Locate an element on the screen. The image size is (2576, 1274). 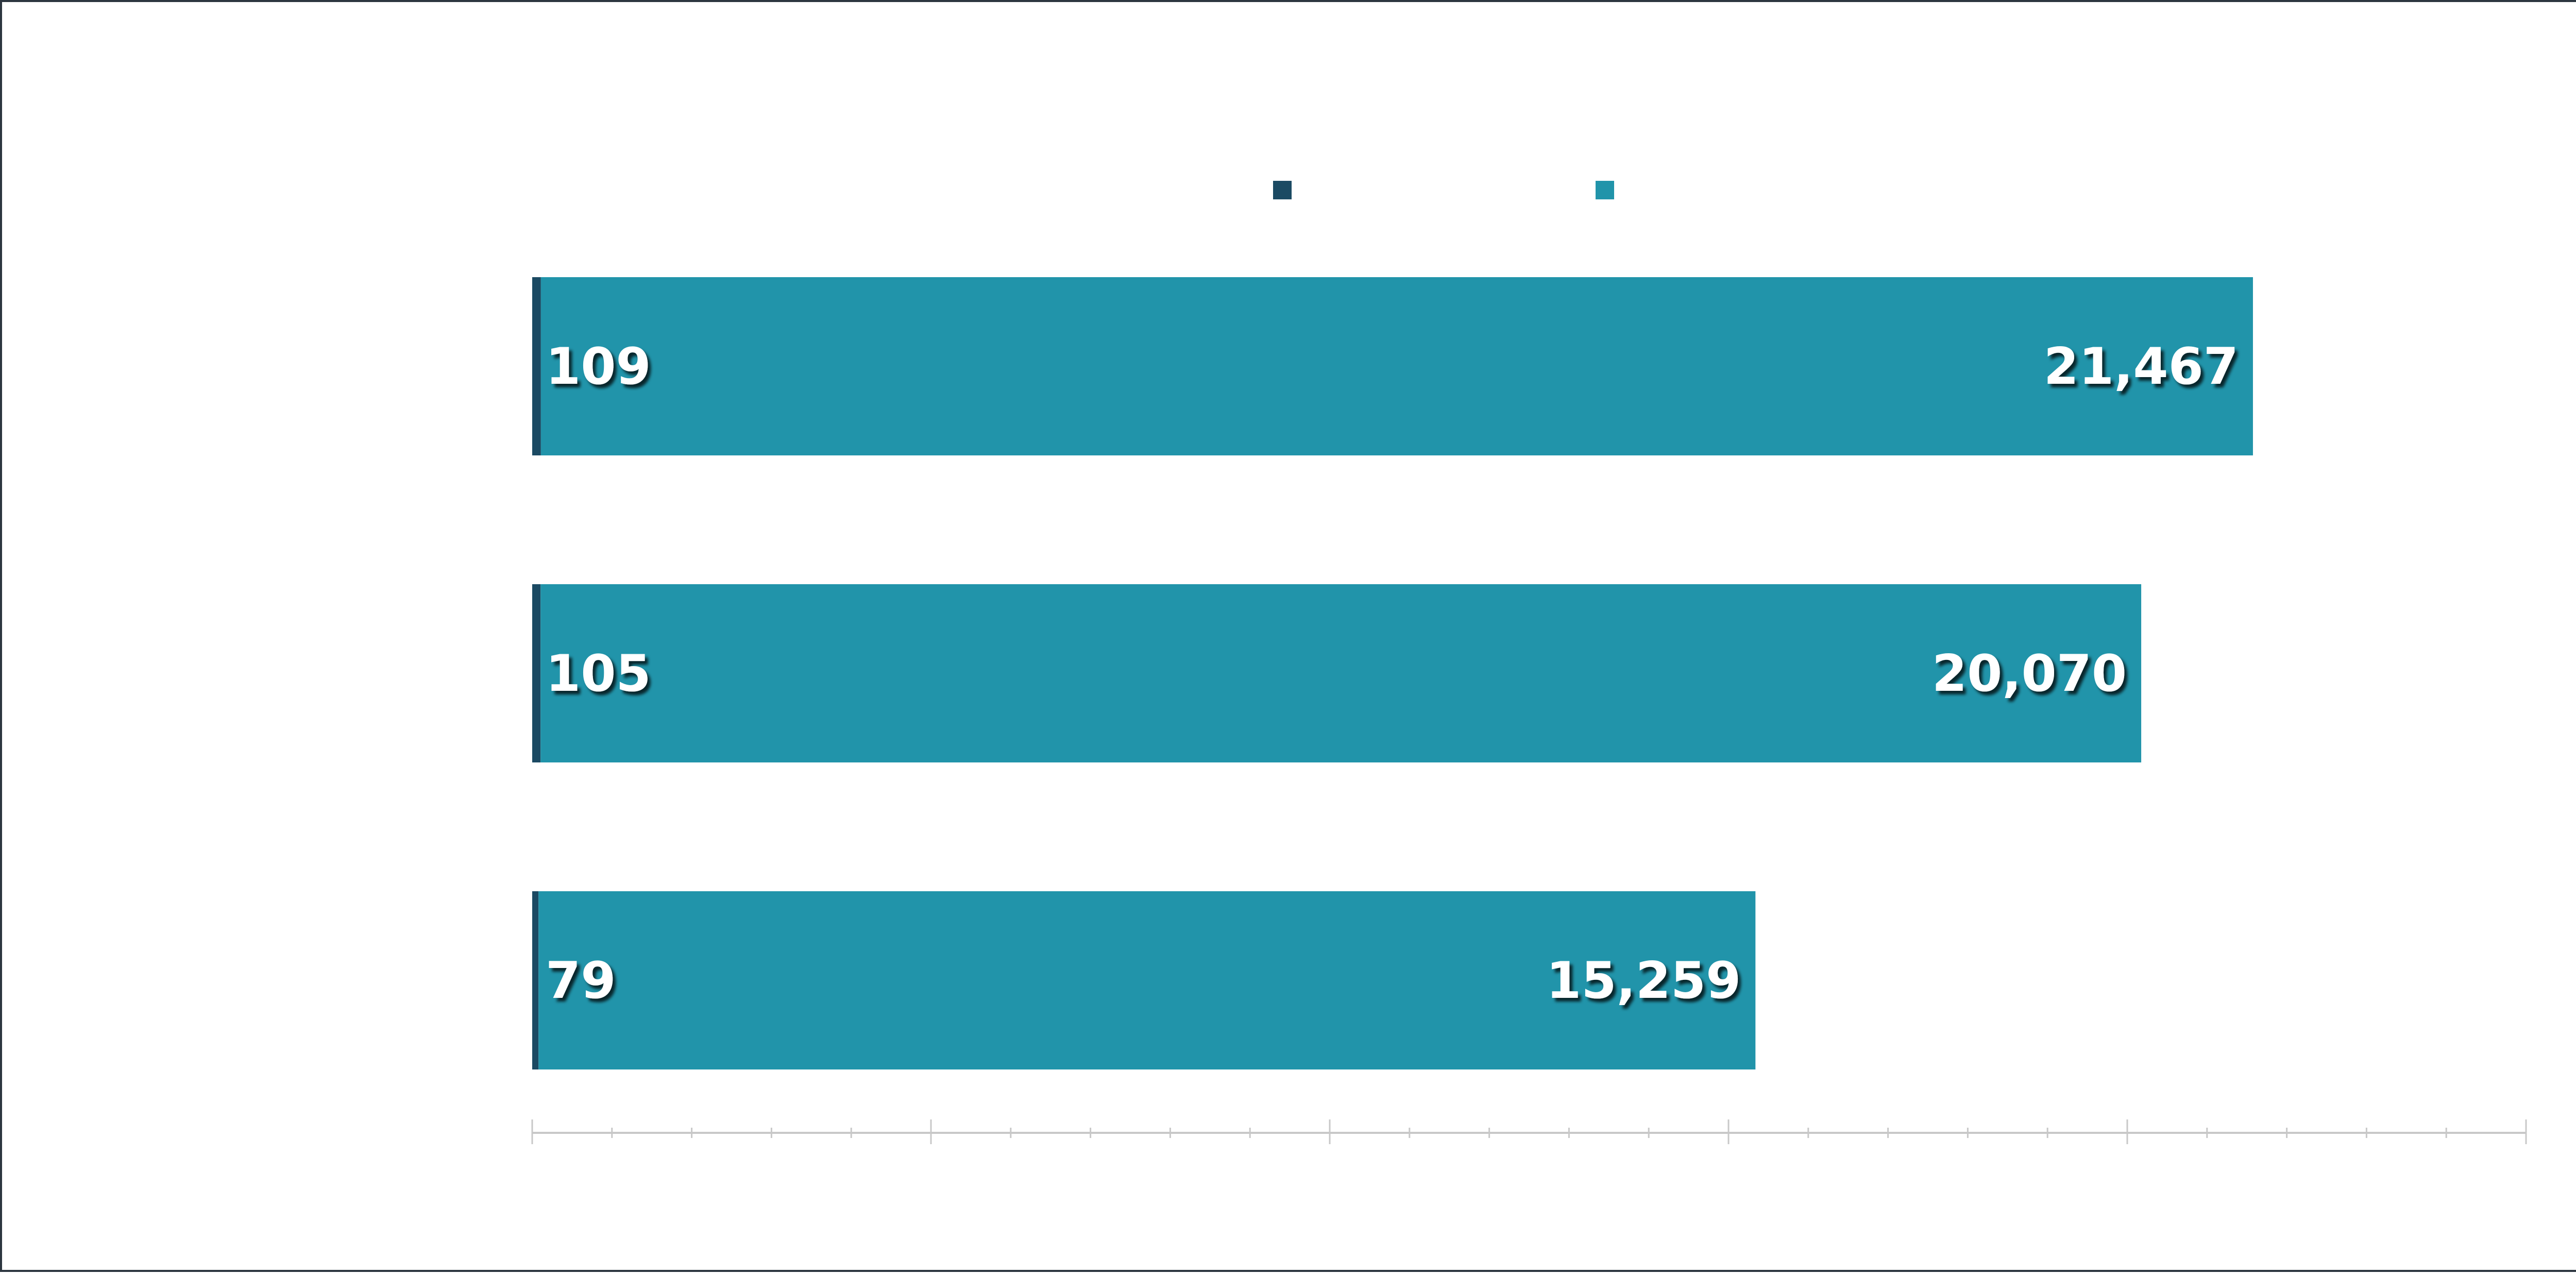
data-label-series-1-1: 109 is located at coordinates (598, 366).